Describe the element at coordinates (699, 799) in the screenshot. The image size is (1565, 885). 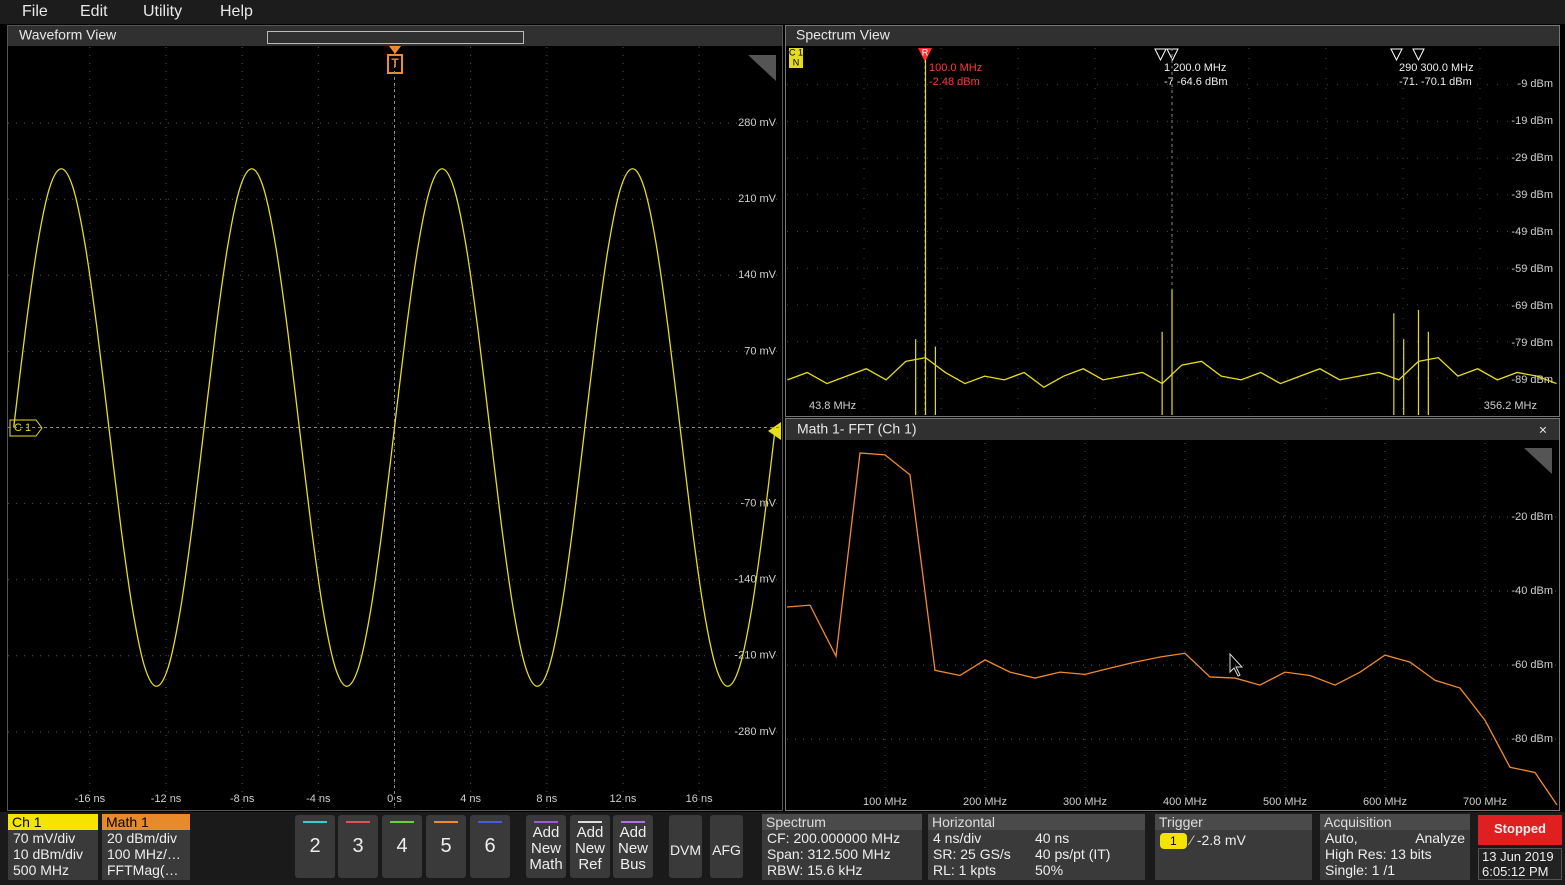
I see `x-tick-label: 16 ns` at that location.